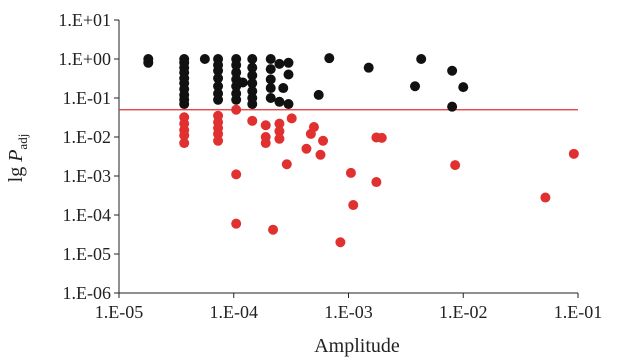 Image resolution: width=617 pixels, height=362 pixels. I want to click on x-tick-label: 1.E-04, so click(234, 312).